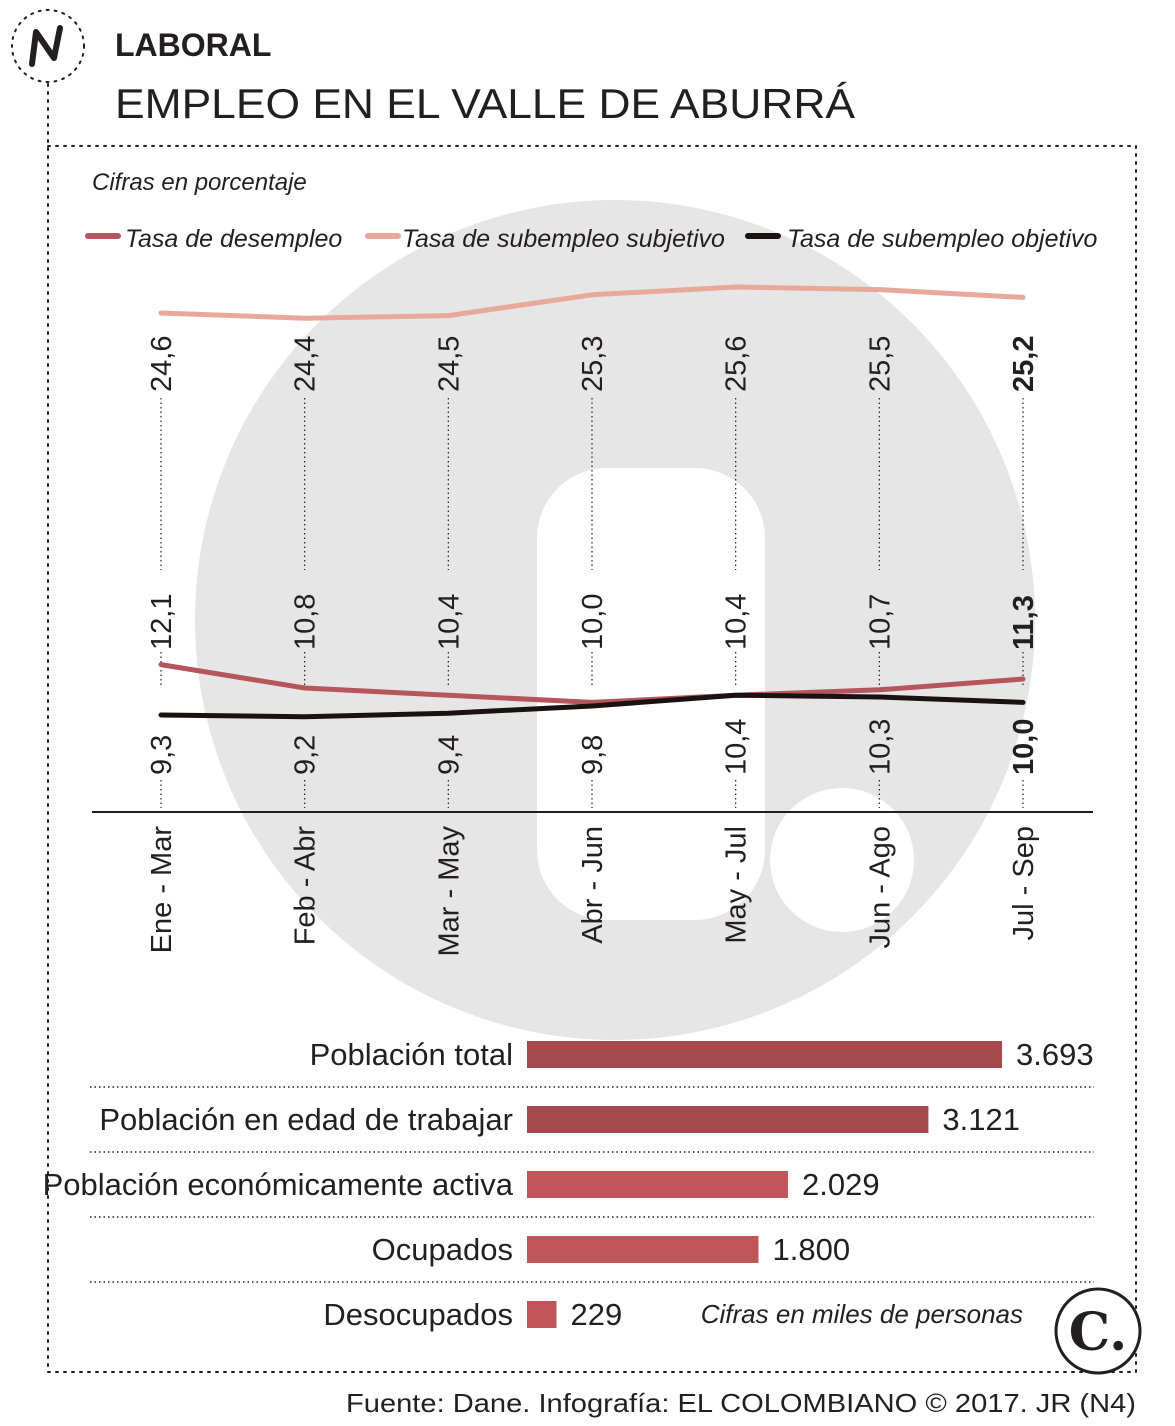 The height and width of the screenshot is (1426, 1175). I want to click on value-label-subjetivo-may-jul: 25,6, so click(737, 364).